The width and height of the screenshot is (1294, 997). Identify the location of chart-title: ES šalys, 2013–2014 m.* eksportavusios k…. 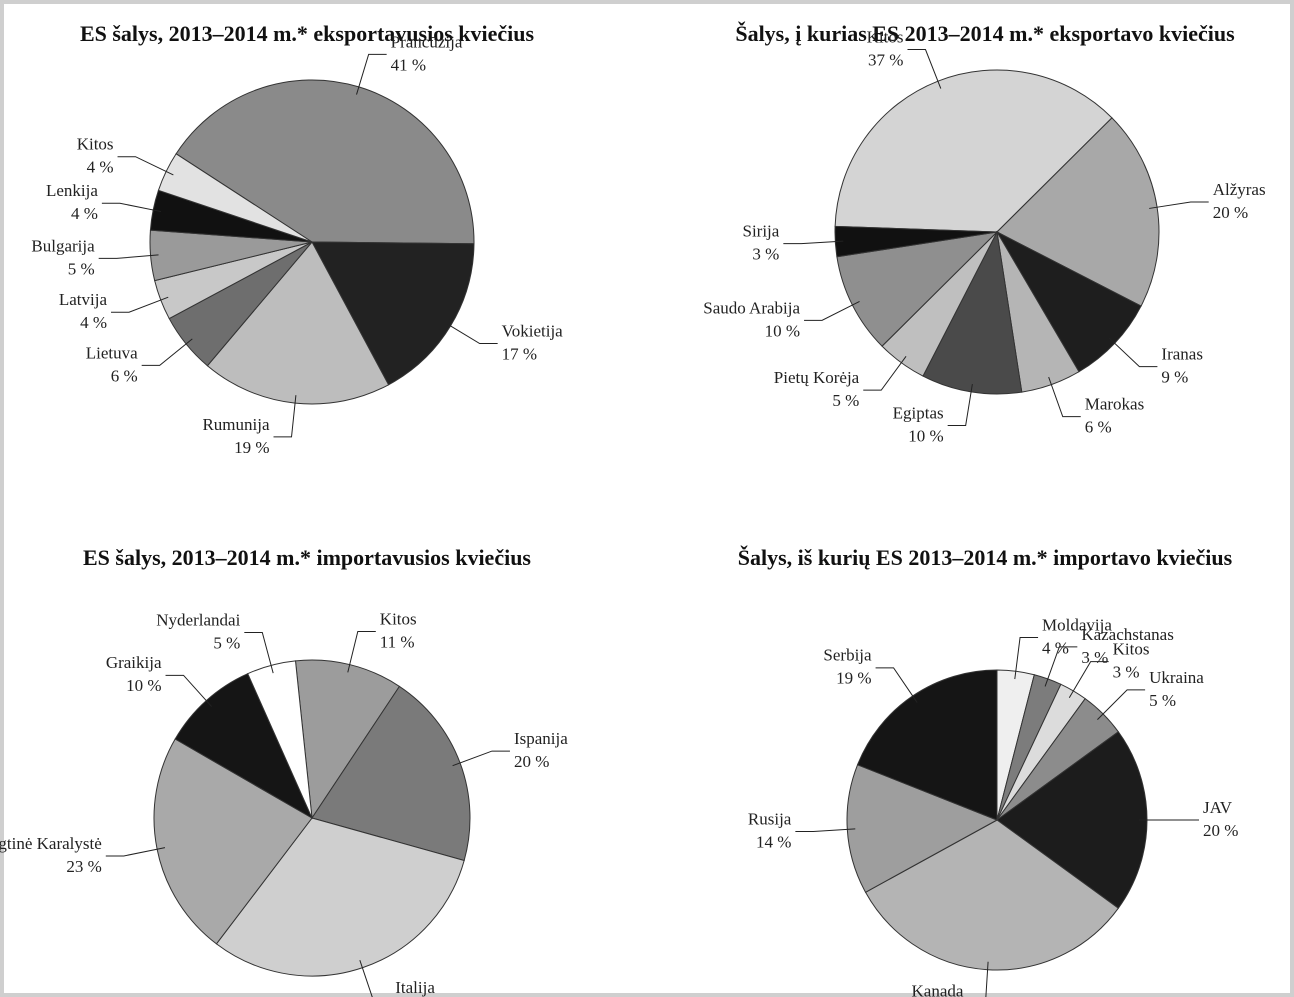
(307, 33).